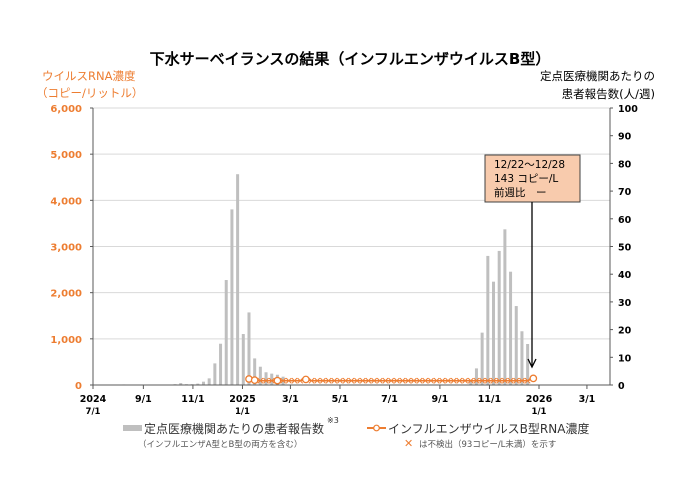  What do you see at coordinates (539, 399) in the screenshot?
I see `x-tick-label: 2026` at bounding box center [539, 399].